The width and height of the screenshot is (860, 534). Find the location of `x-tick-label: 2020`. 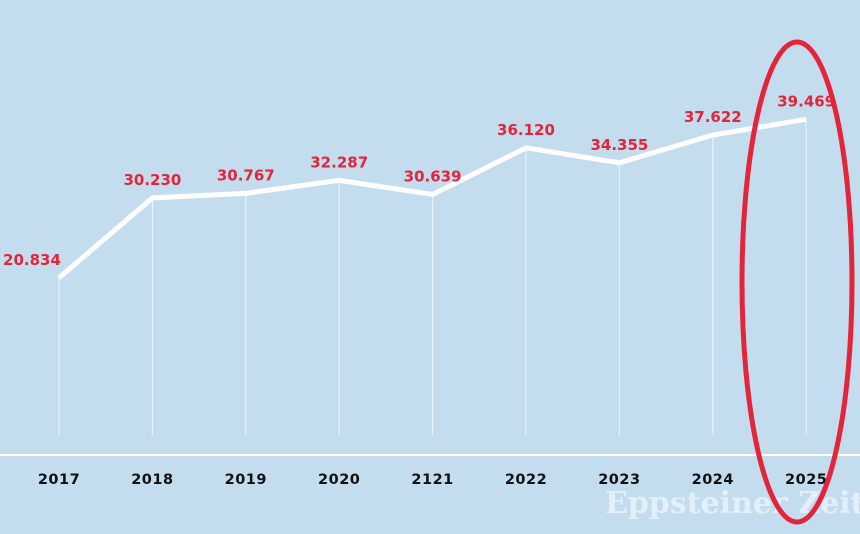

x-tick-label: 2020 is located at coordinates (339, 480).